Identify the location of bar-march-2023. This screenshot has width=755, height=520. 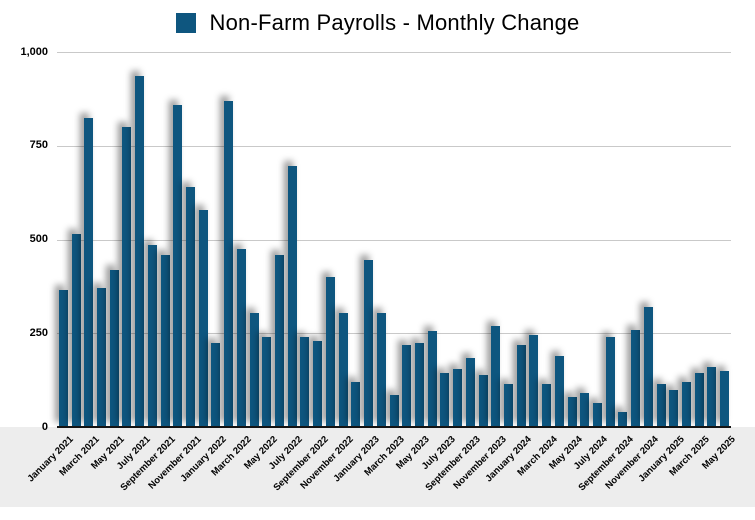
(394, 411).